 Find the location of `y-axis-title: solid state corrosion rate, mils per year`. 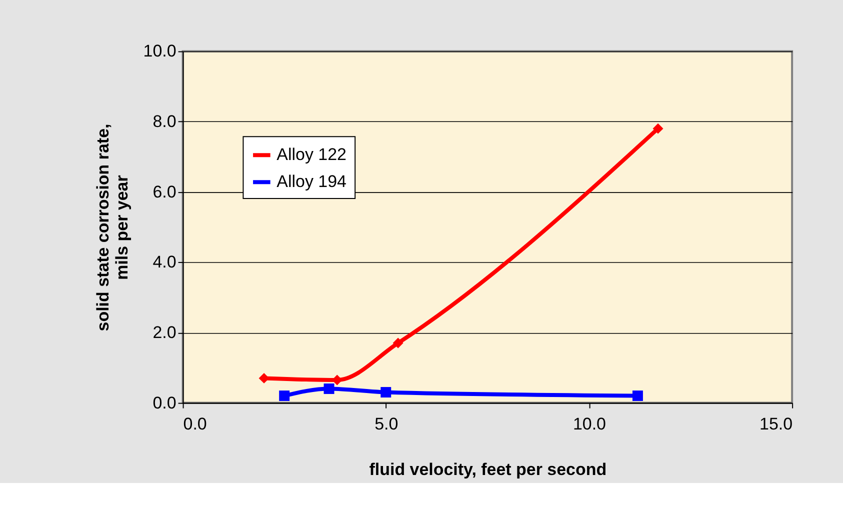

y-axis-title: solid state corrosion rate, mils per year is located at coordinates (112, 228).